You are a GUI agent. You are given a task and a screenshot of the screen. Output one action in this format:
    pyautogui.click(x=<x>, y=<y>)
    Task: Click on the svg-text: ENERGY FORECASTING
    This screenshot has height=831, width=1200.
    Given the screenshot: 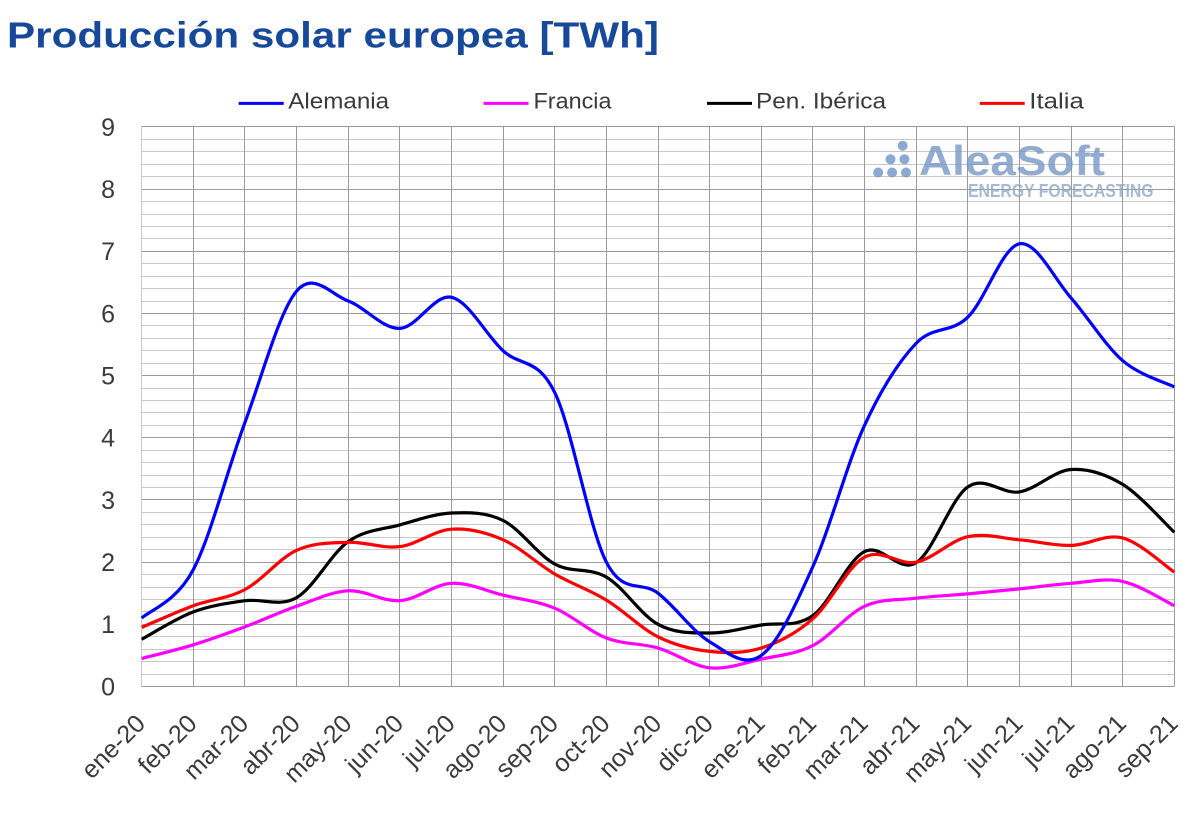 What is the action you would take?
    pyautogui.click(x=1061, y=191)
    